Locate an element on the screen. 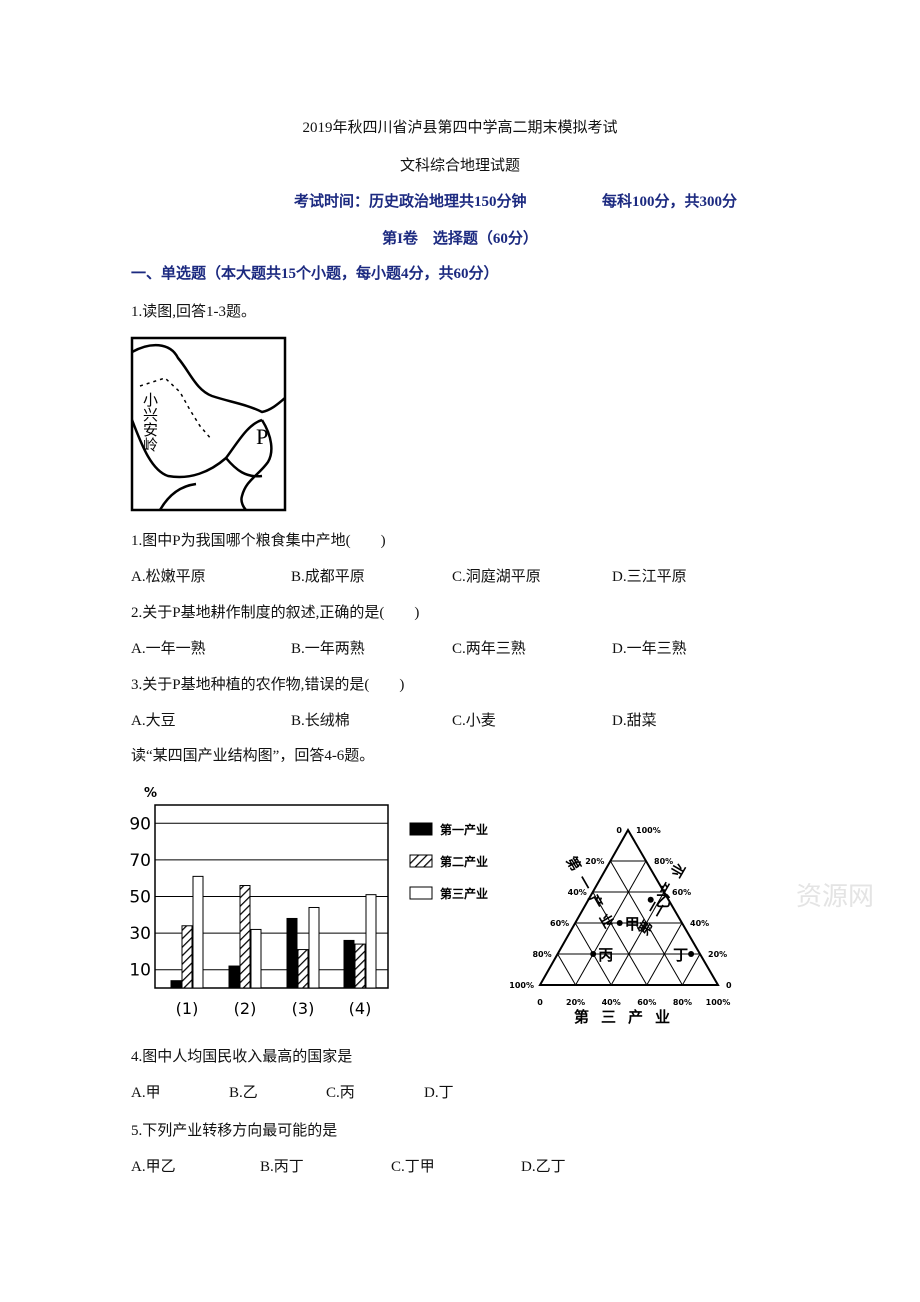  option: C.丙 is located at coordinates (340, 1093).